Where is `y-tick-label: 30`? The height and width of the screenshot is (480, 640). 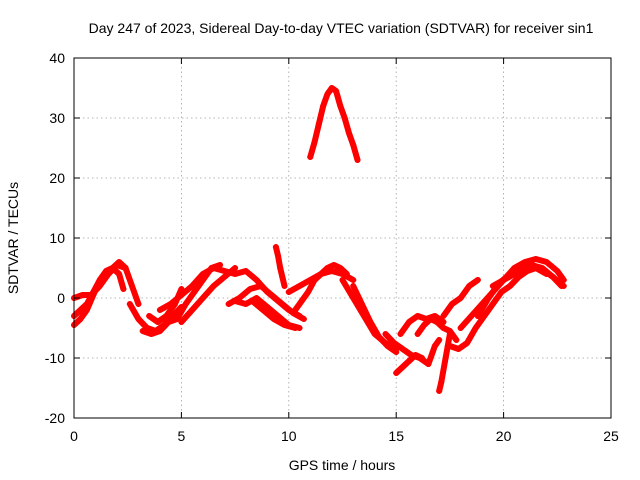
y-tick-label: 30 is located at coordinates (57, 118).